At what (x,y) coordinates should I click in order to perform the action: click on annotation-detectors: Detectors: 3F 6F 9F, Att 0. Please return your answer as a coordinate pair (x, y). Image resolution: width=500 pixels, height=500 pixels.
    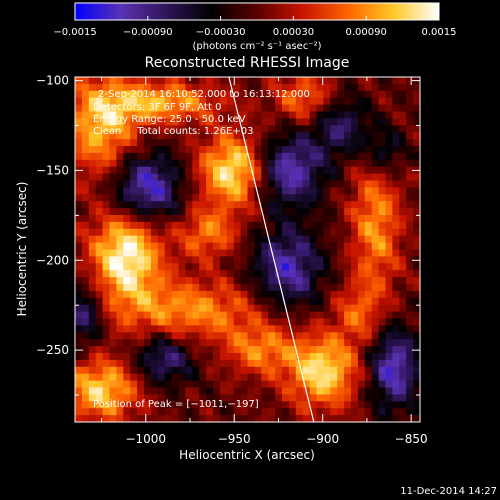
    Looking at the image, I should click on (157, 107).